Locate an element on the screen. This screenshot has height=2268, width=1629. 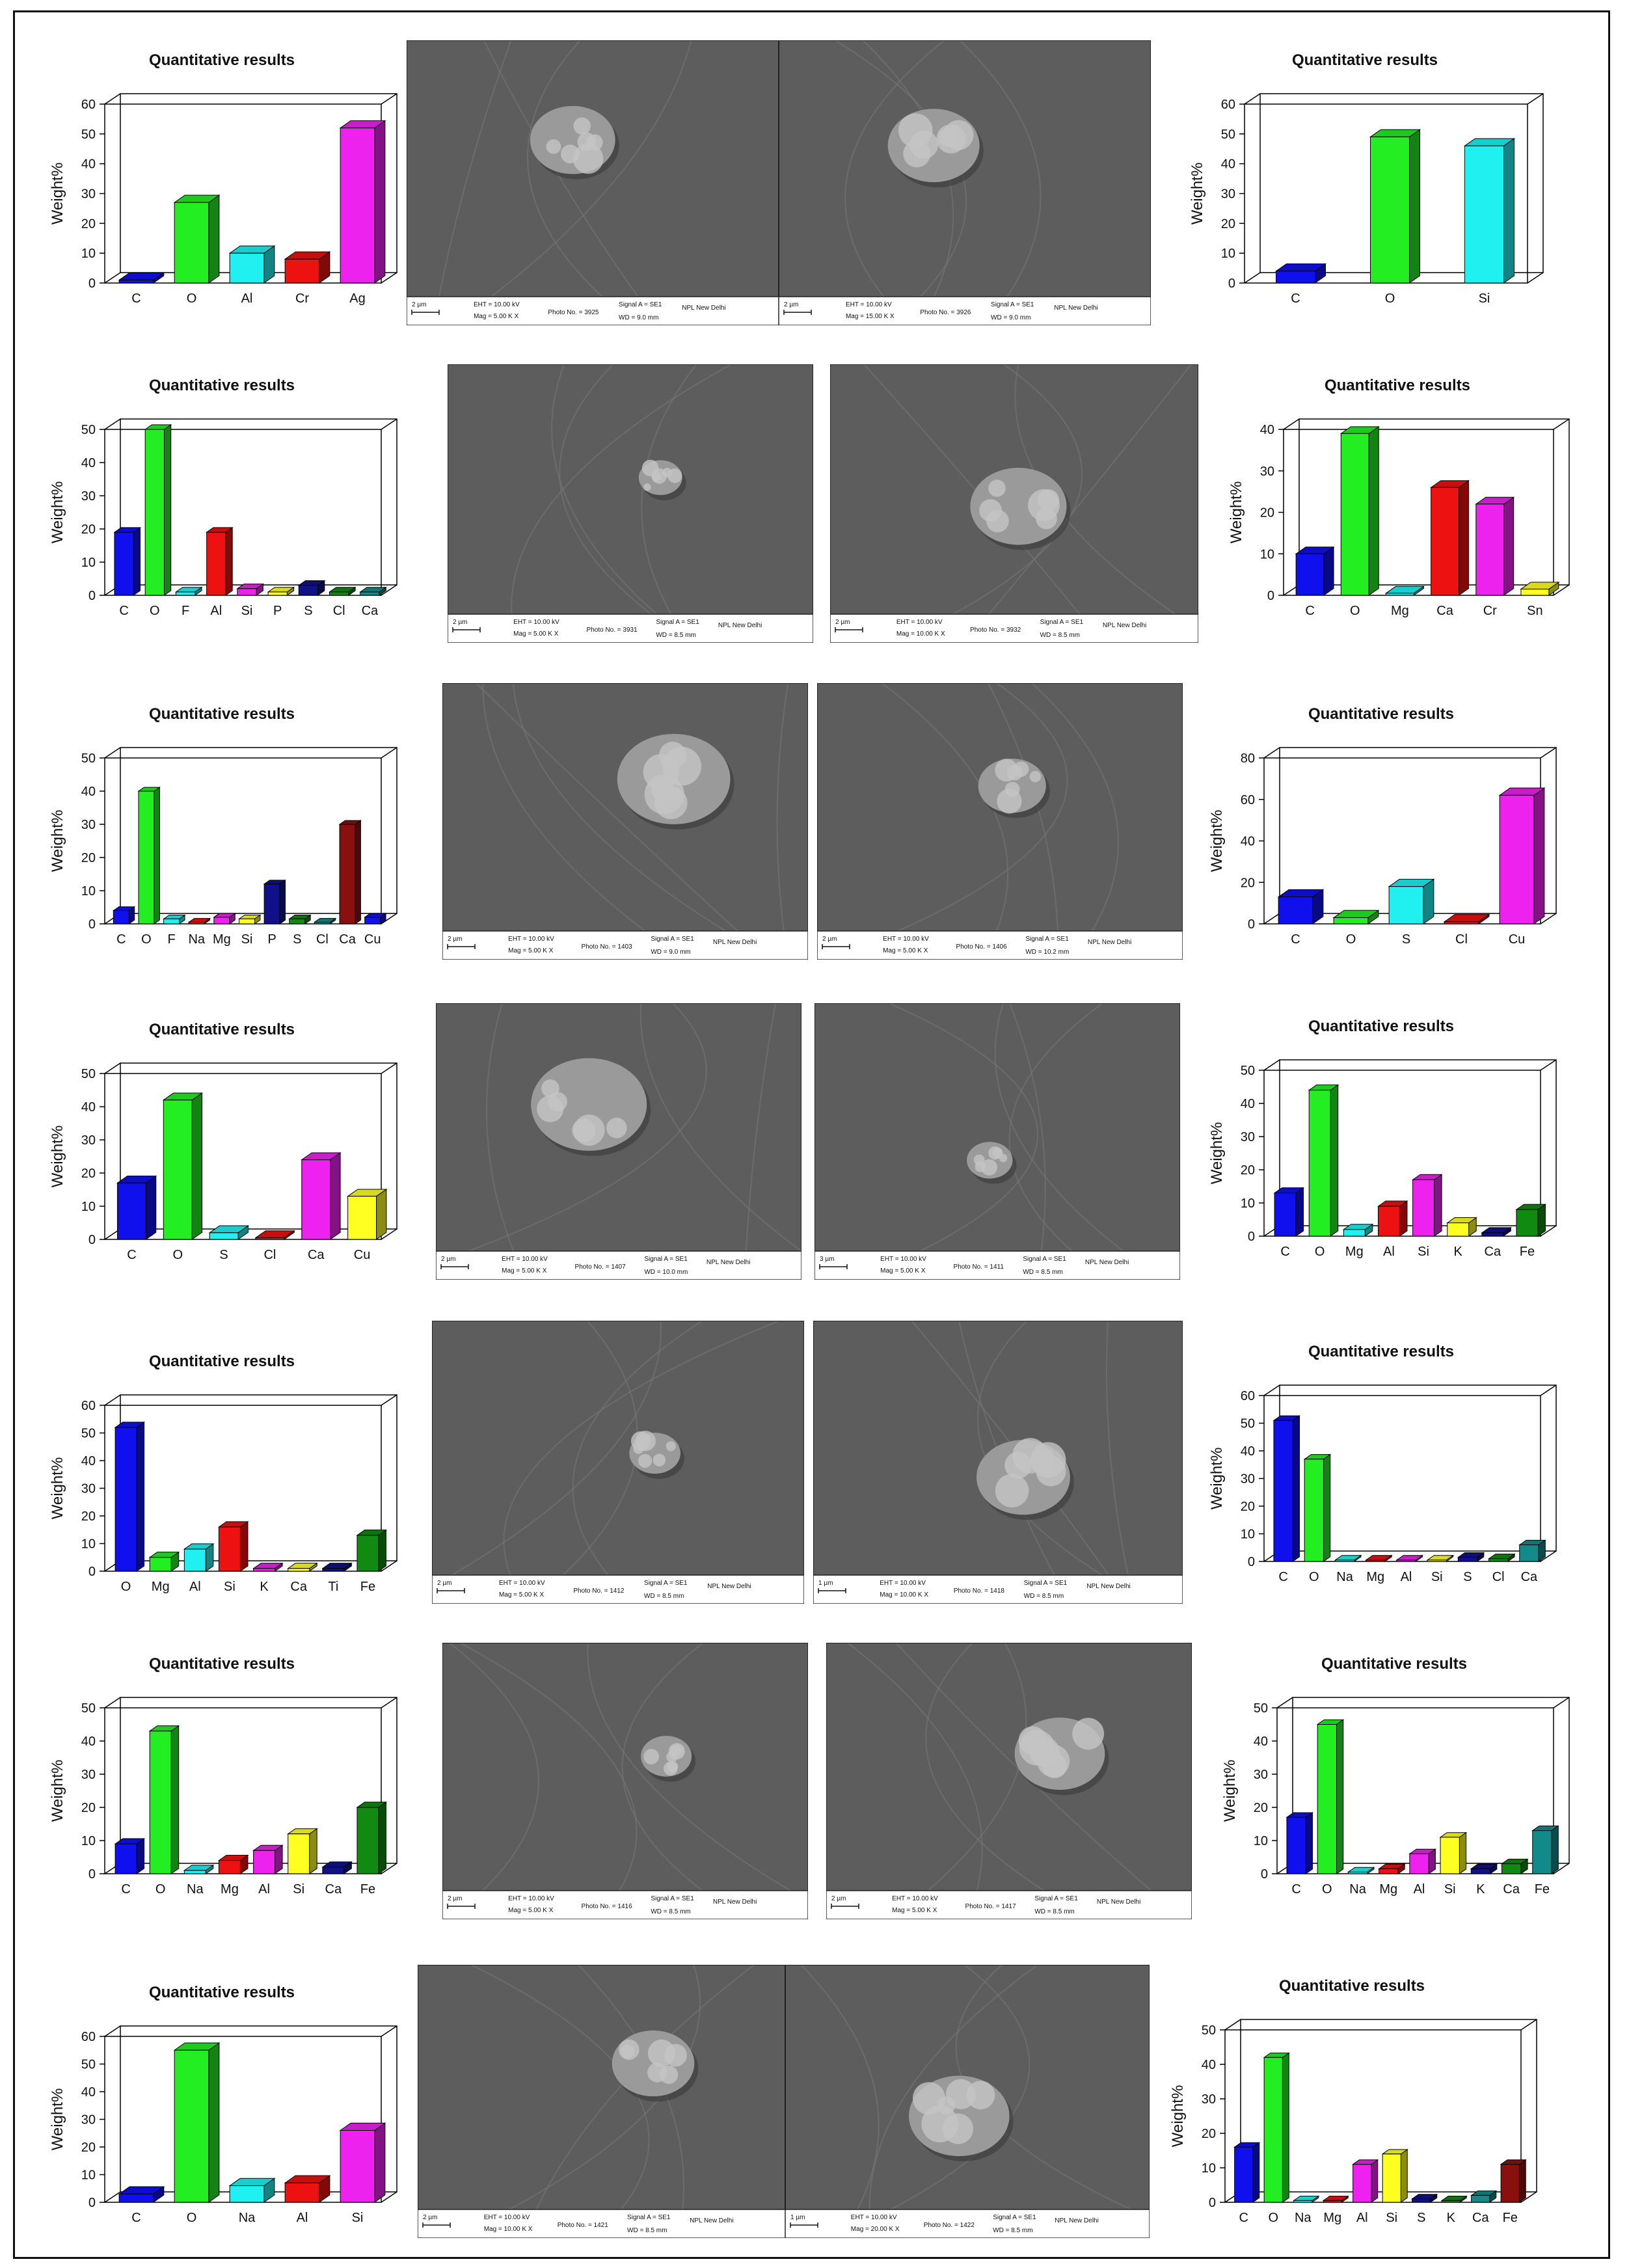
photo-number-label: Photo No. = 3926 is located at coordinates (945, 312).